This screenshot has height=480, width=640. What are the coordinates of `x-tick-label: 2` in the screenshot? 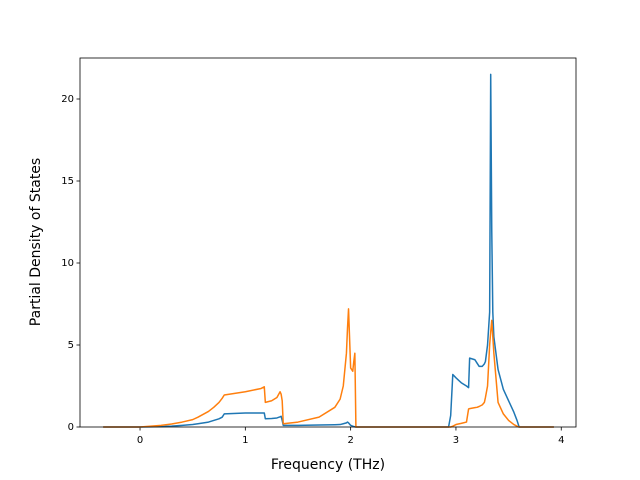 It's located at (350, 440).